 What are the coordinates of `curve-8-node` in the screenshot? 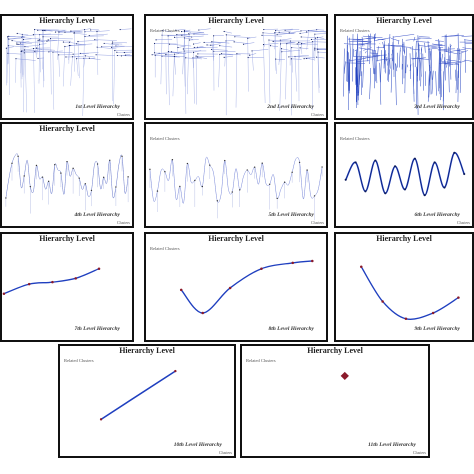 It's located at (312, 261).